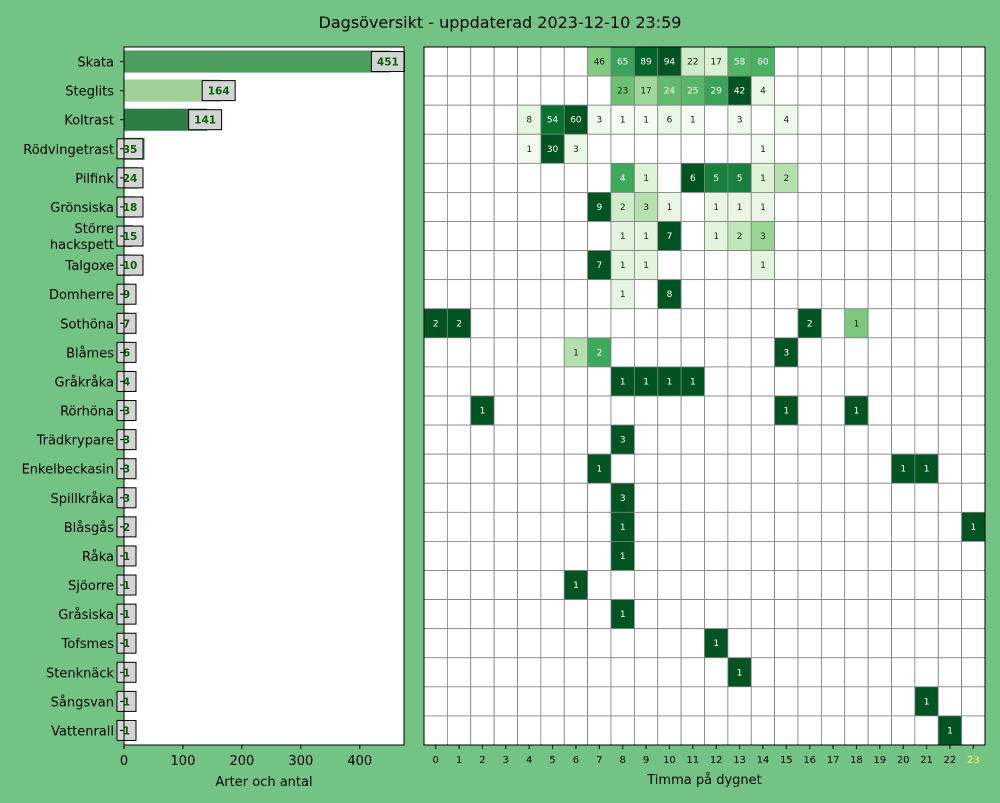 The height and width of the screenshot is (803, 1000). Describe the element at coordinates (85, 382) in the screenshot. I see `y-tick-label-11: Gråkråka` at that location.